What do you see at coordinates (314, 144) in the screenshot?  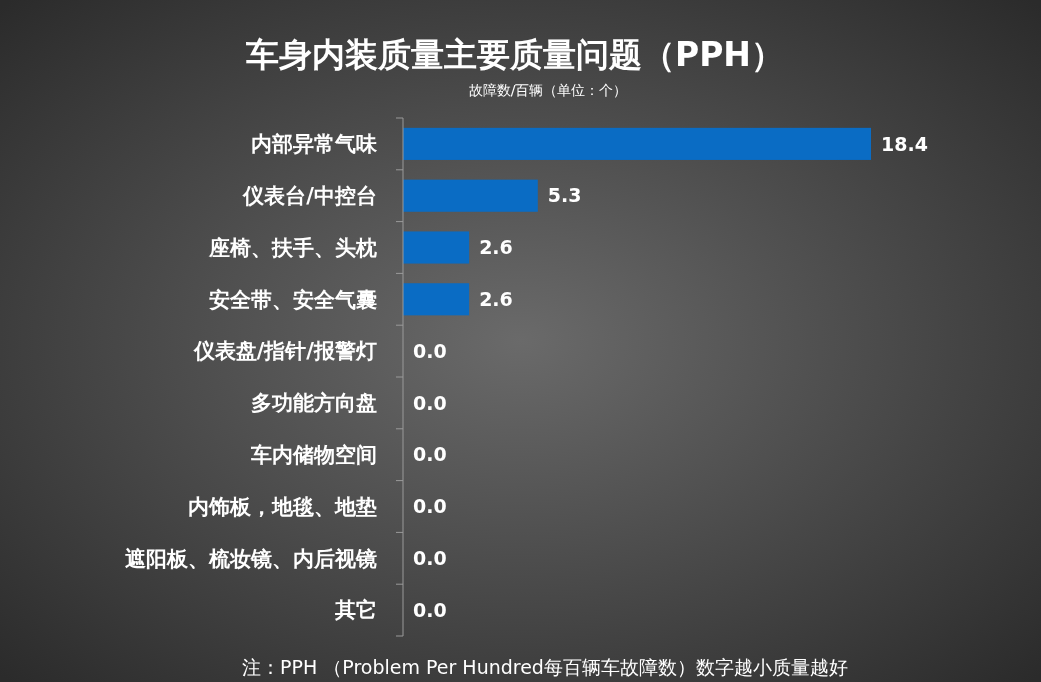 I see `y-tick-label: 内部异常气味` at bounding box center [314, 144].